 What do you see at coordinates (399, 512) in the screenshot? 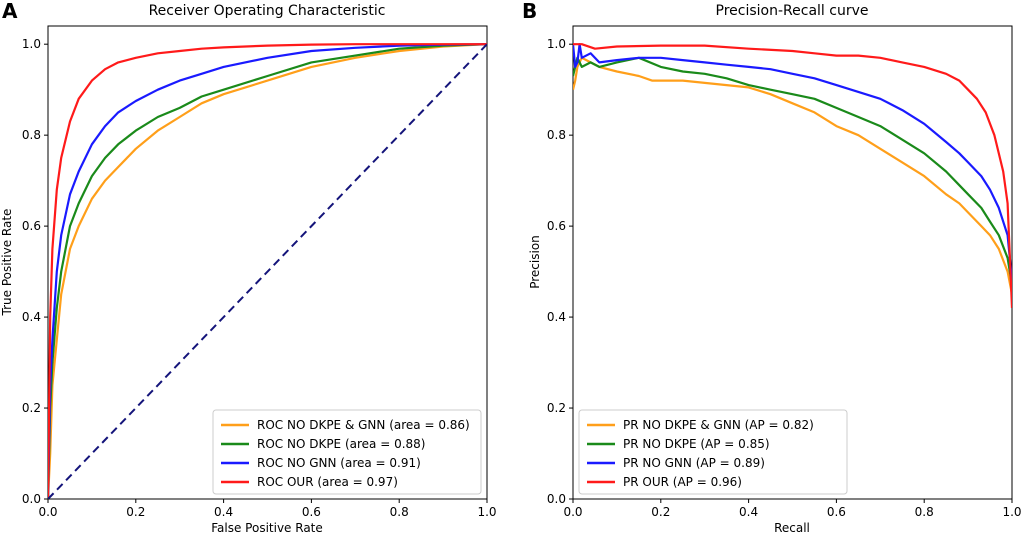
I see `roc-xtick-label: 0.8` at bounding box center [399, 512].